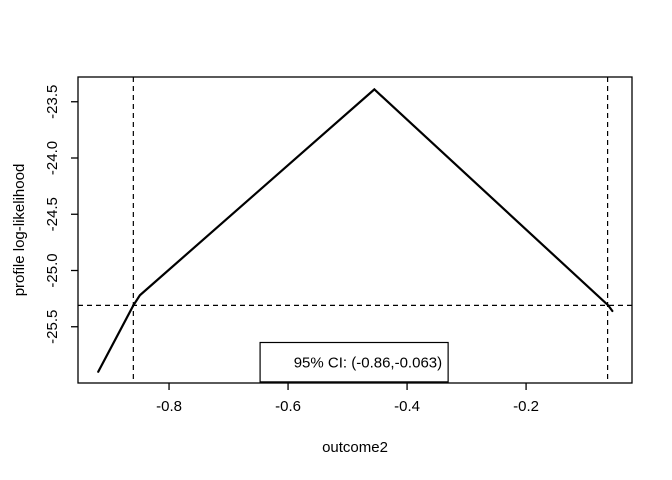  I want to click on x-tick-label: -0.8, so click(169, 406).